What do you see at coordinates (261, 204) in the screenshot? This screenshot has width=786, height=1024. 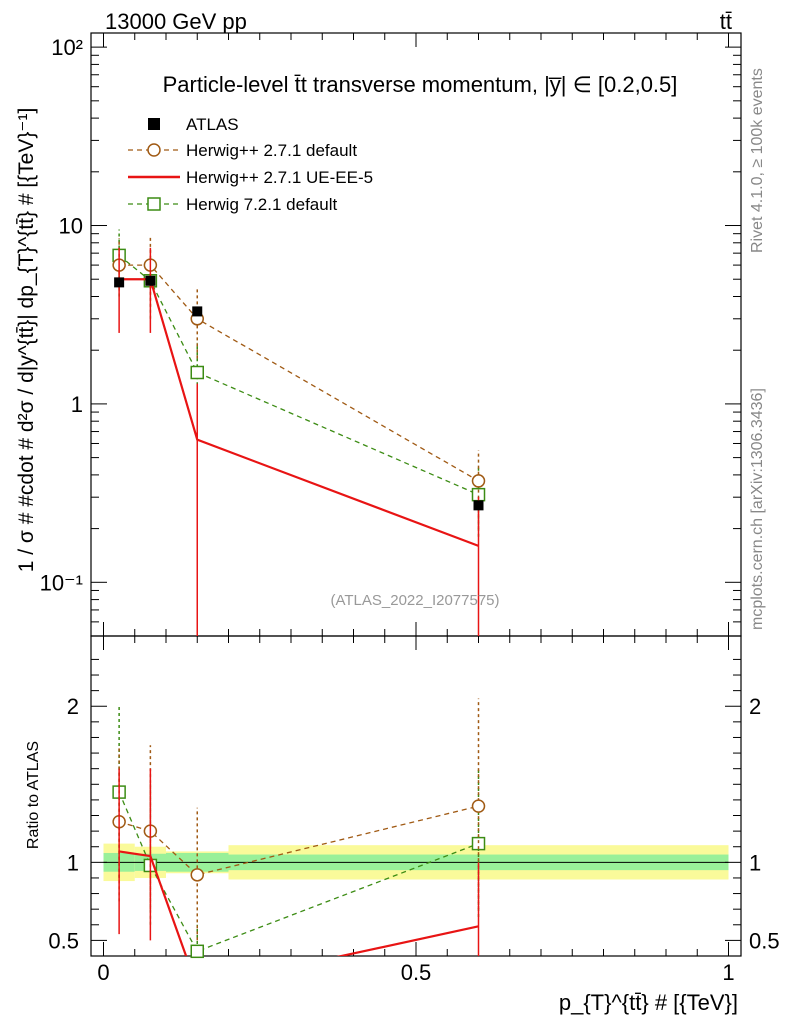 I see `legend-label-herwig7: Herwig 7.2.1 default` at bounding box center [261, 204].